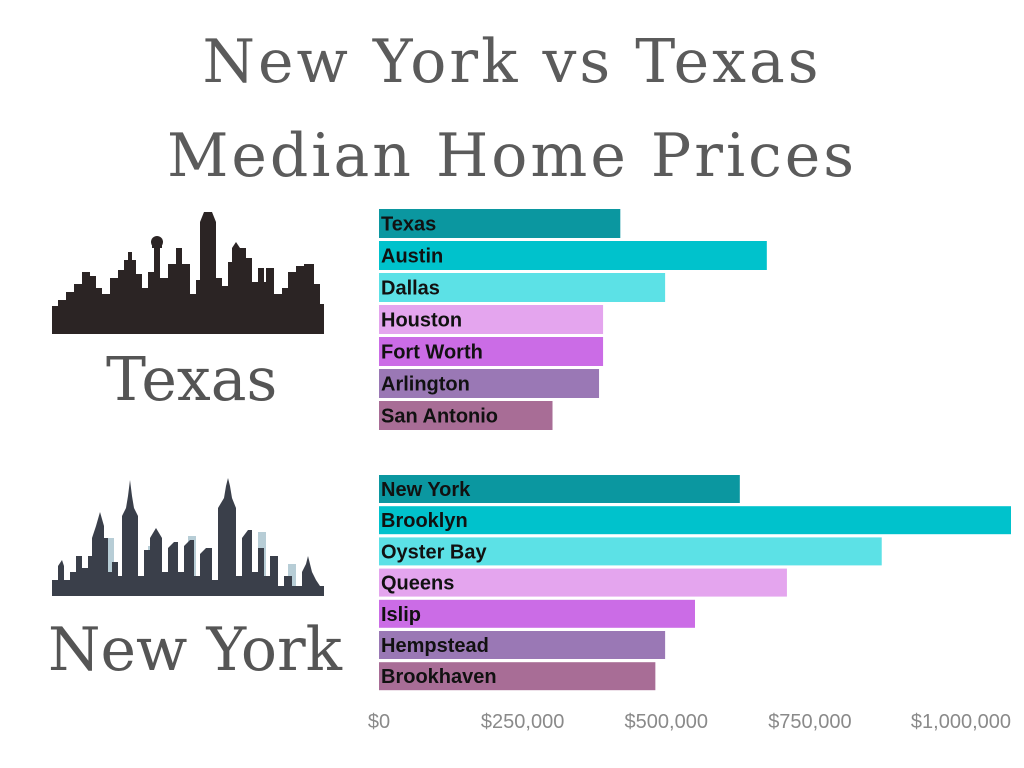 The image size is (1024, 768). Describe the element at coordinates (425, 385) in the screenshot. I see `bar-label-arlington: Arlington` at that location.